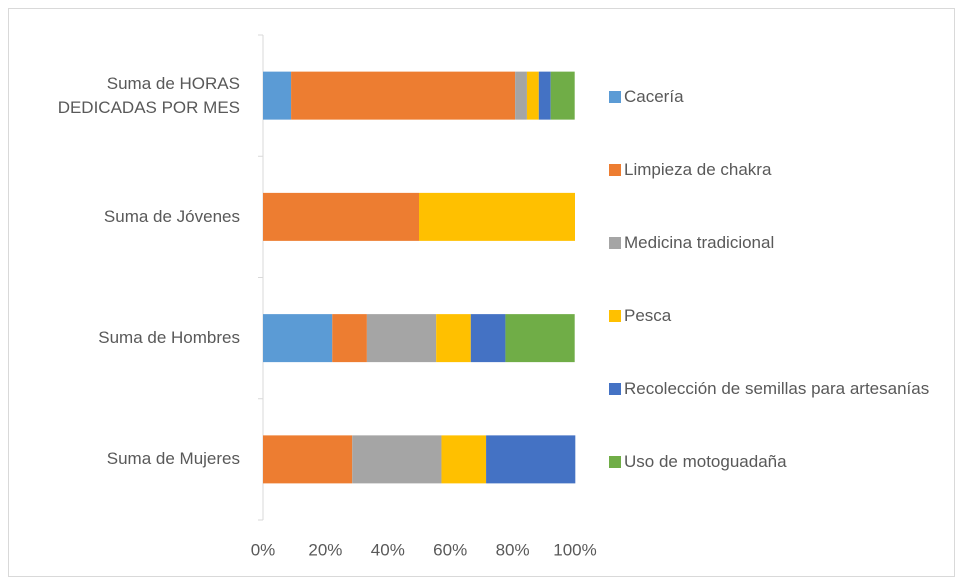 The height and width of the screenshot is (579, 957). What do you see at coordinates (699, 242) in the screenshot?
I see `legend-label: Medicina tradicional` at bounding box center [699, 242].